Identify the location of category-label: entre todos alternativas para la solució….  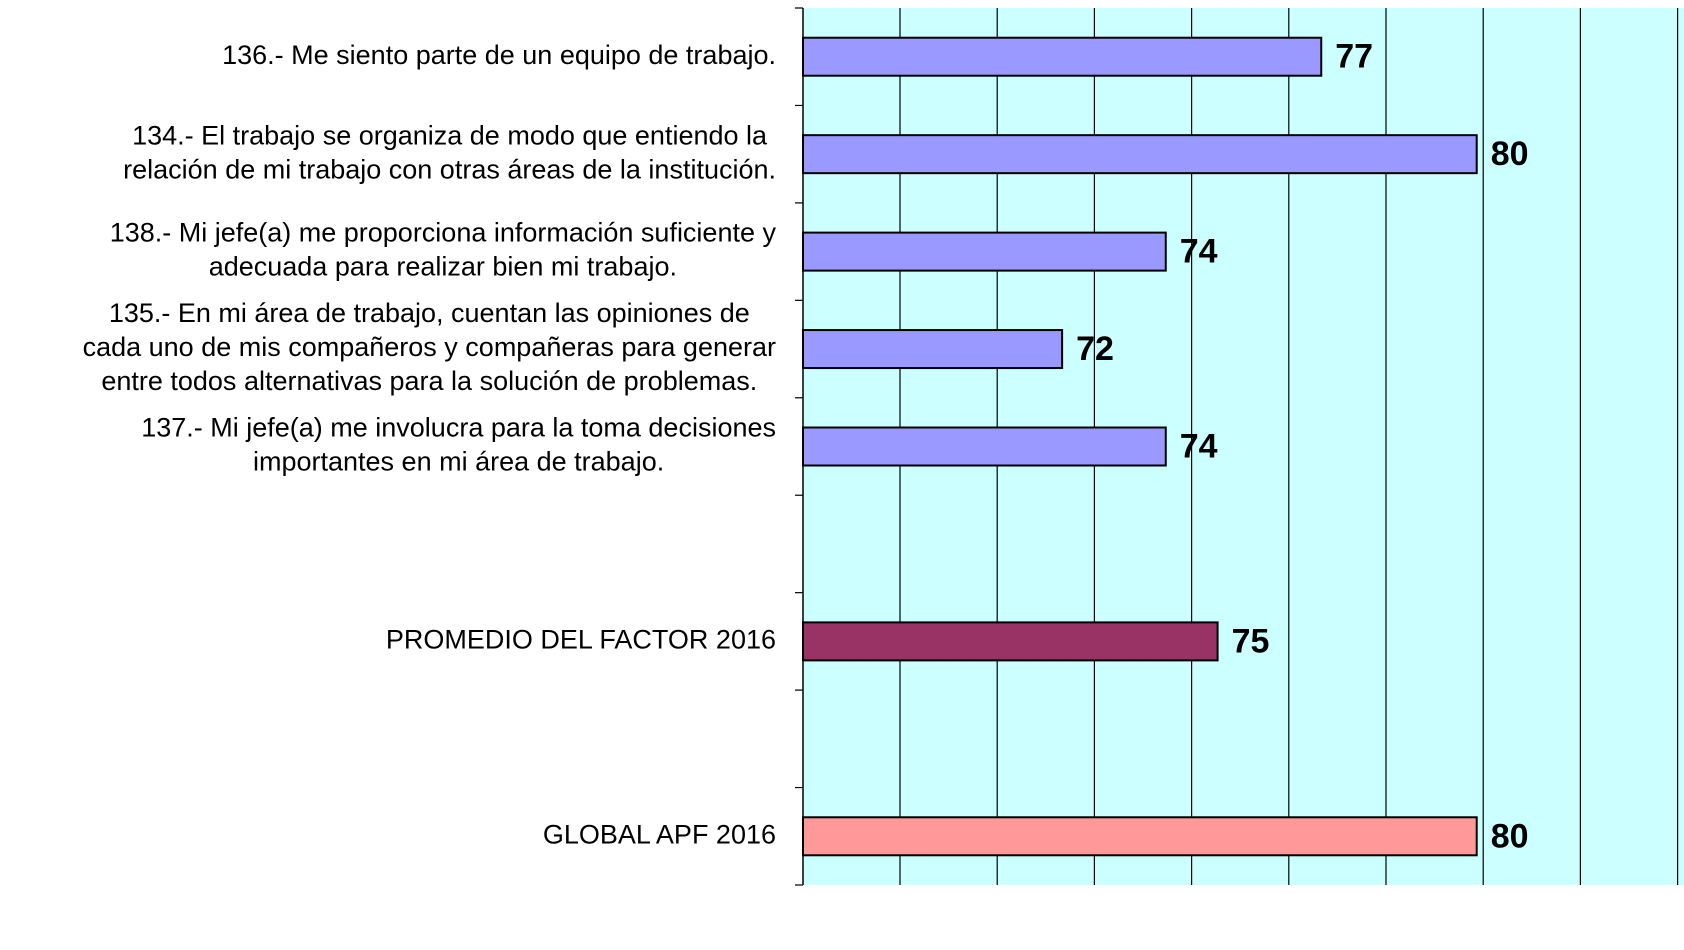
(429, 381).